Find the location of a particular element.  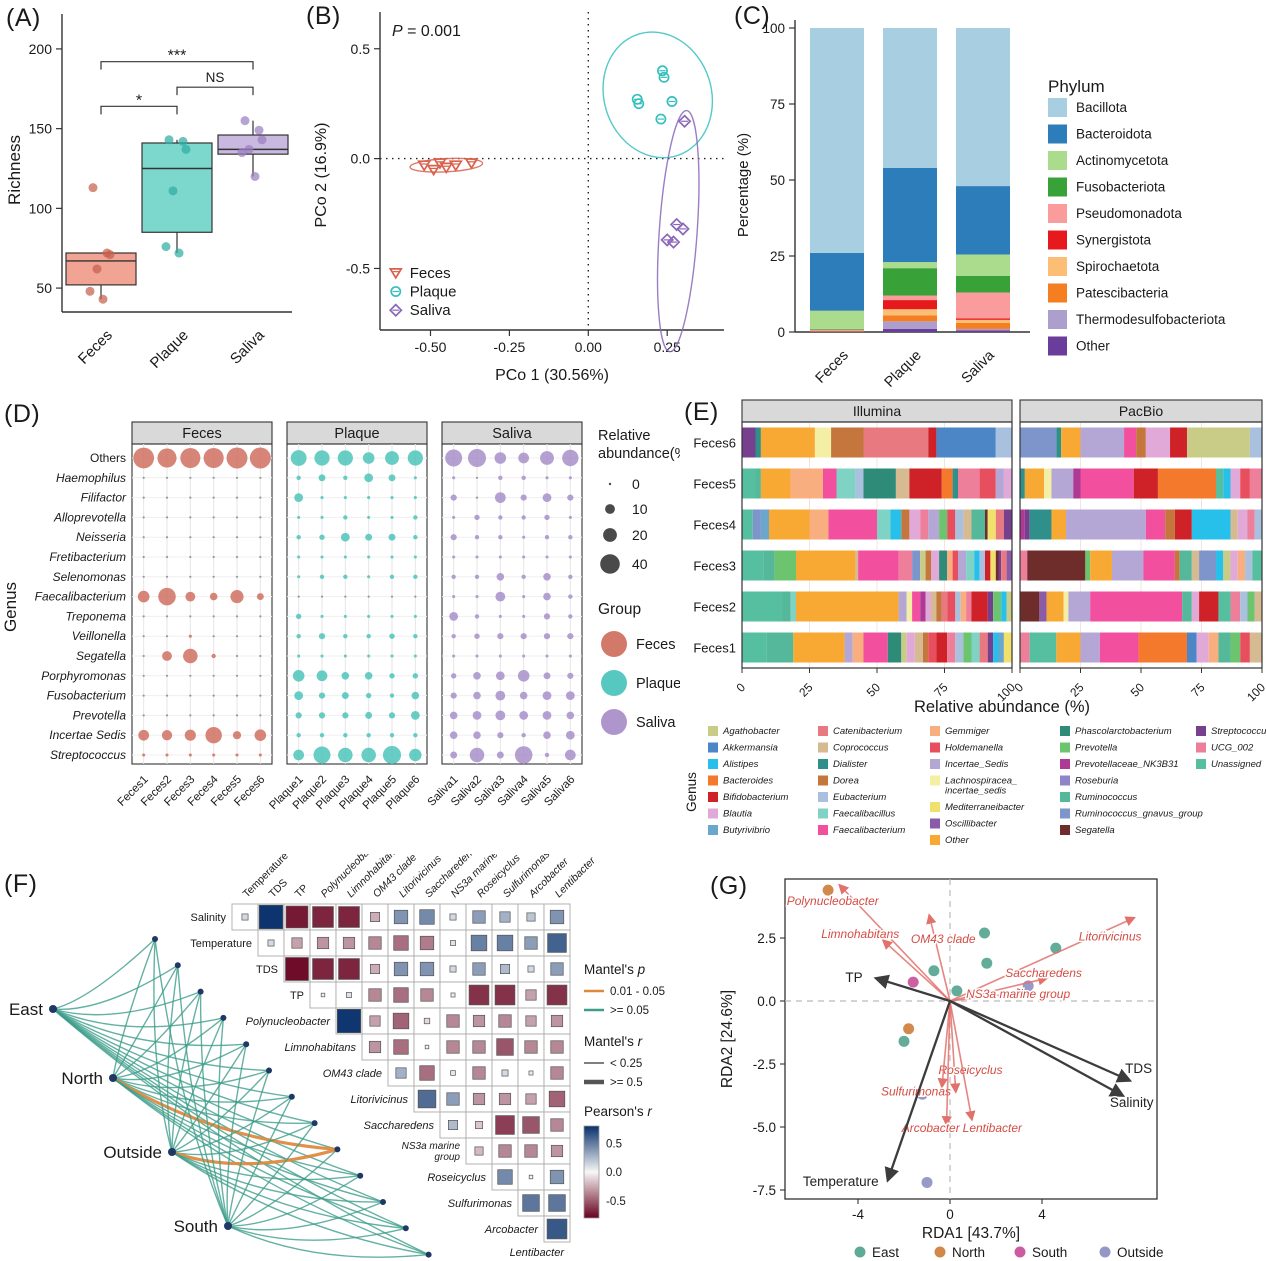

y-tick-label: -0.5 is located at coordinates (358, 268).